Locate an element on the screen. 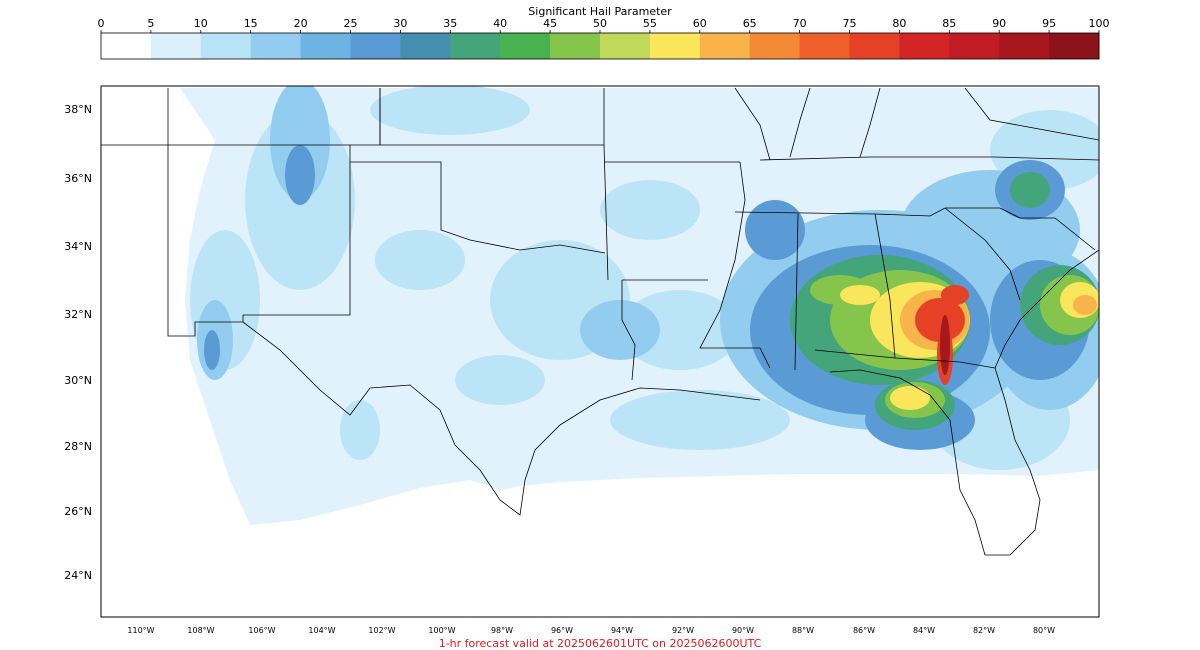 Image resolution: width=1200 pixels, height=650 pixels. colorbar-tick-label: 0 is located at coordinates (101, 23).